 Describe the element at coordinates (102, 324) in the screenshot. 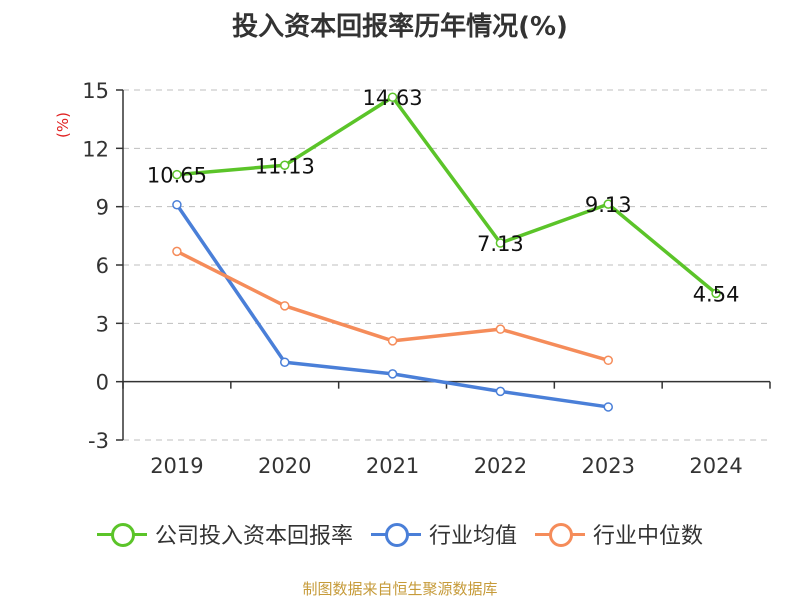

I see `y-tick-label: 3` at that location.